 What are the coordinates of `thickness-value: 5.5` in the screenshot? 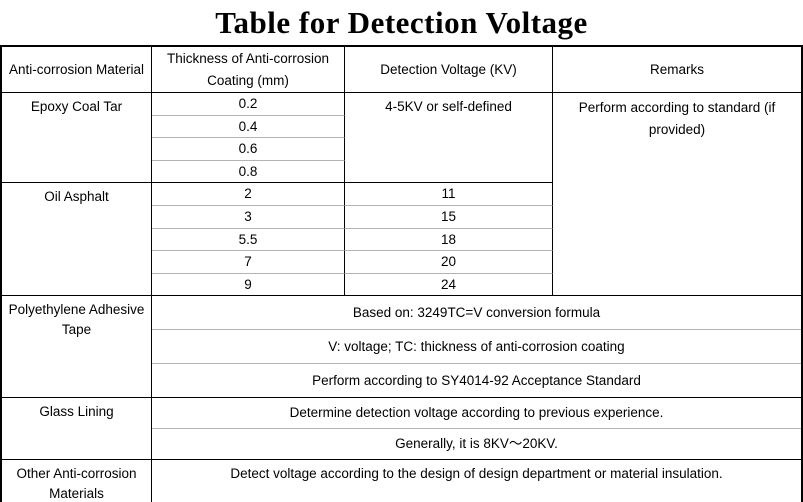 It's located at (248, 240).